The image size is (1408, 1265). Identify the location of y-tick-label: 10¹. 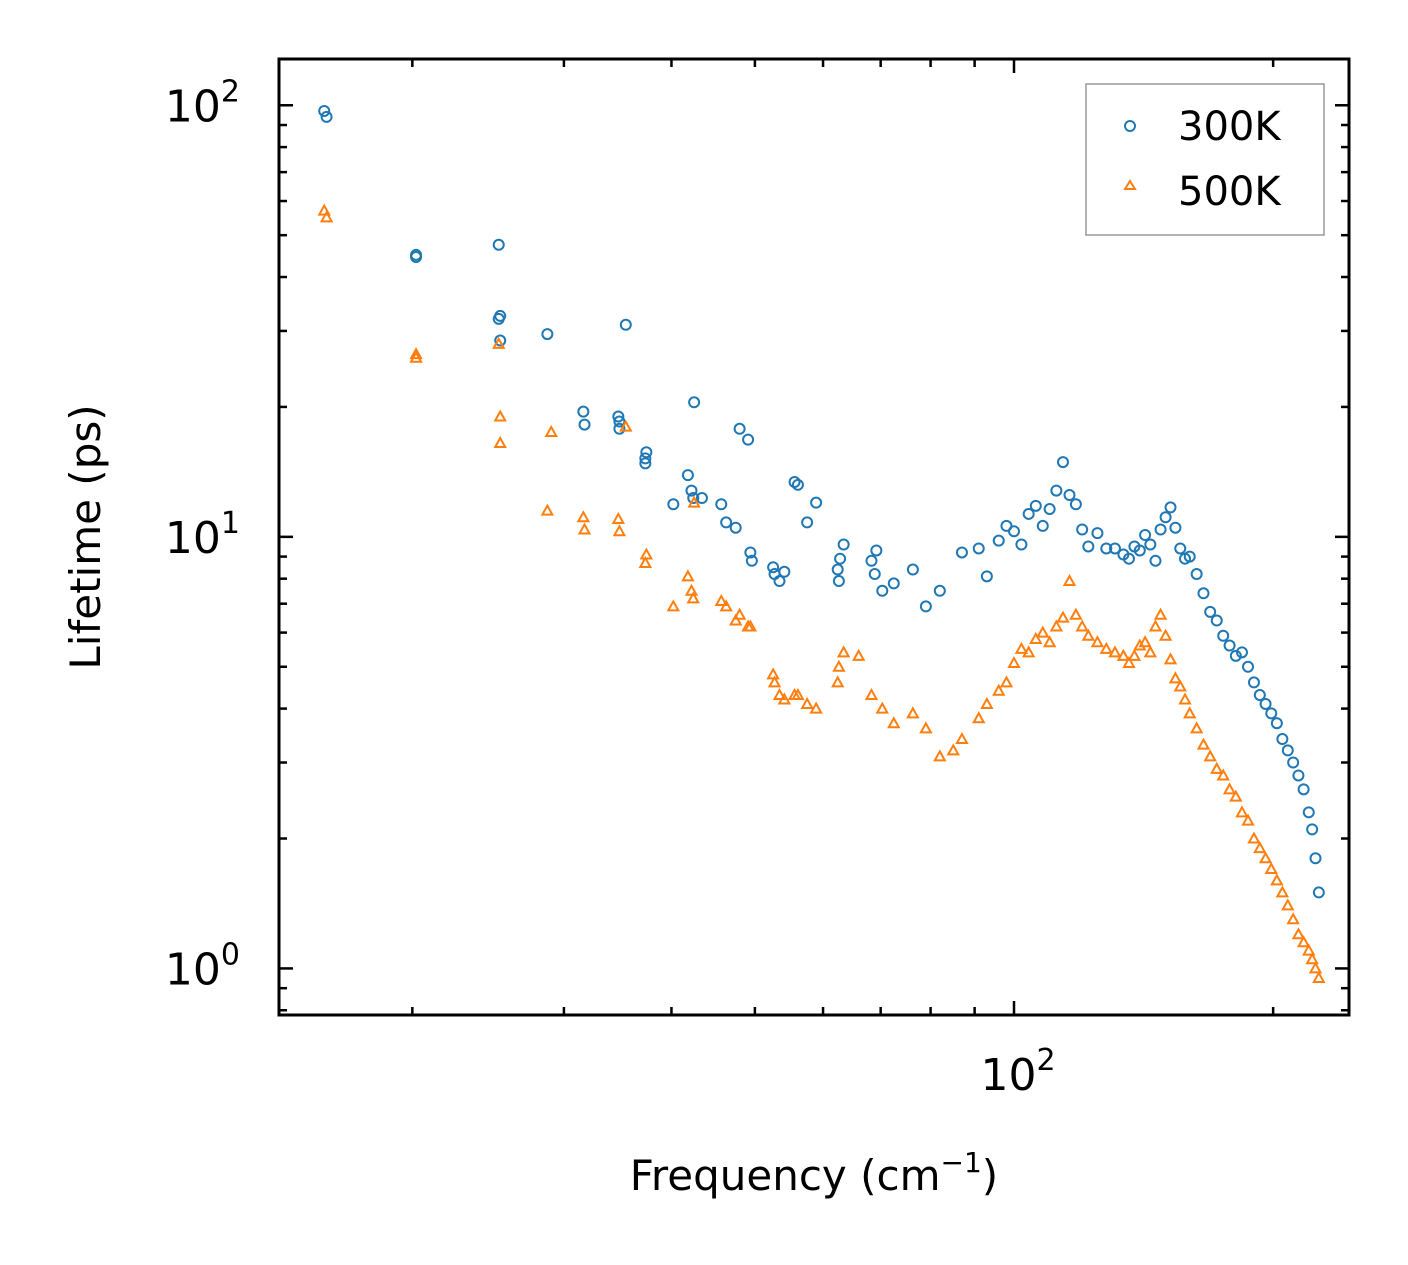
(202, 535).